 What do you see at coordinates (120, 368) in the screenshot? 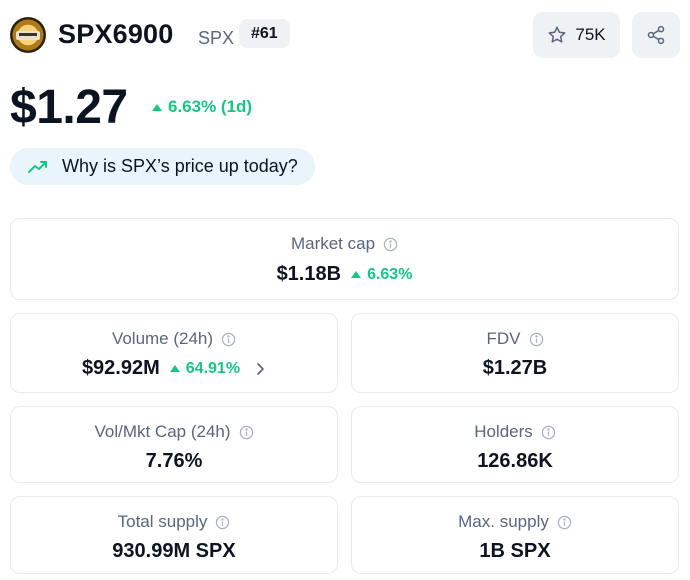
I see `volume-value: $92.92M` at bounding box center [120, 368].